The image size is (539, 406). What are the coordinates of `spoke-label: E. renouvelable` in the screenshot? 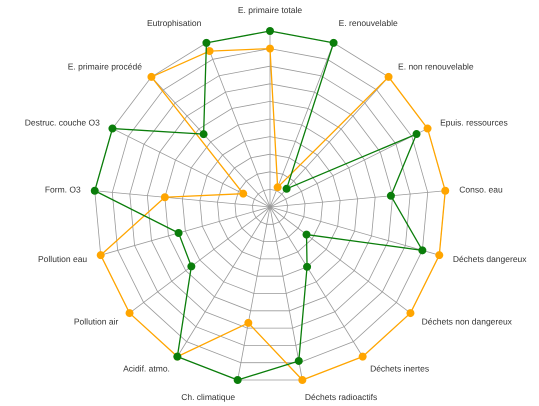 It's located at (368, 23).